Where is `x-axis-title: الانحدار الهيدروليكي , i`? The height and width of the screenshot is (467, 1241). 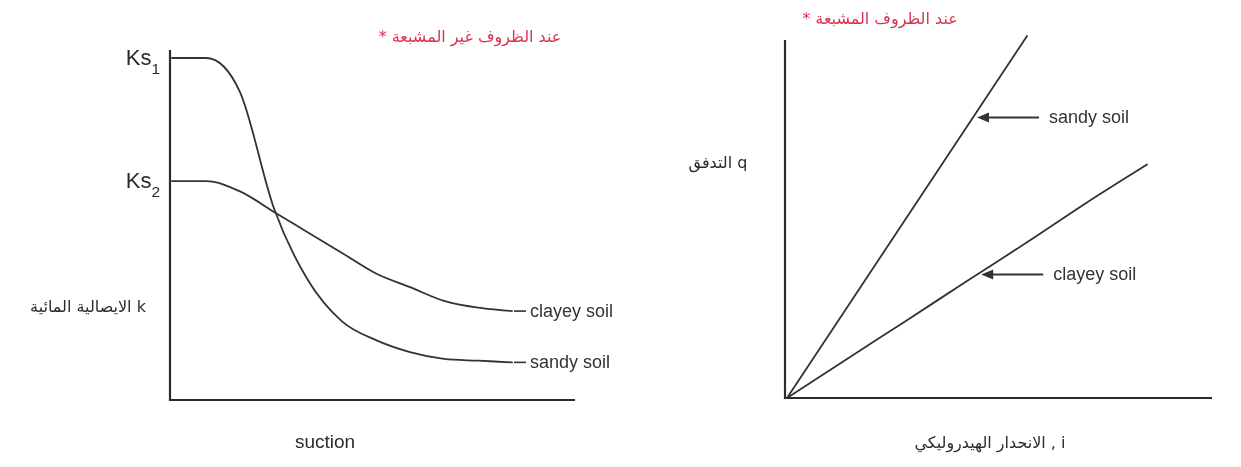 x-axis-title: الانحدار الهيدروليكي , i is located at coordinates (990, 443).